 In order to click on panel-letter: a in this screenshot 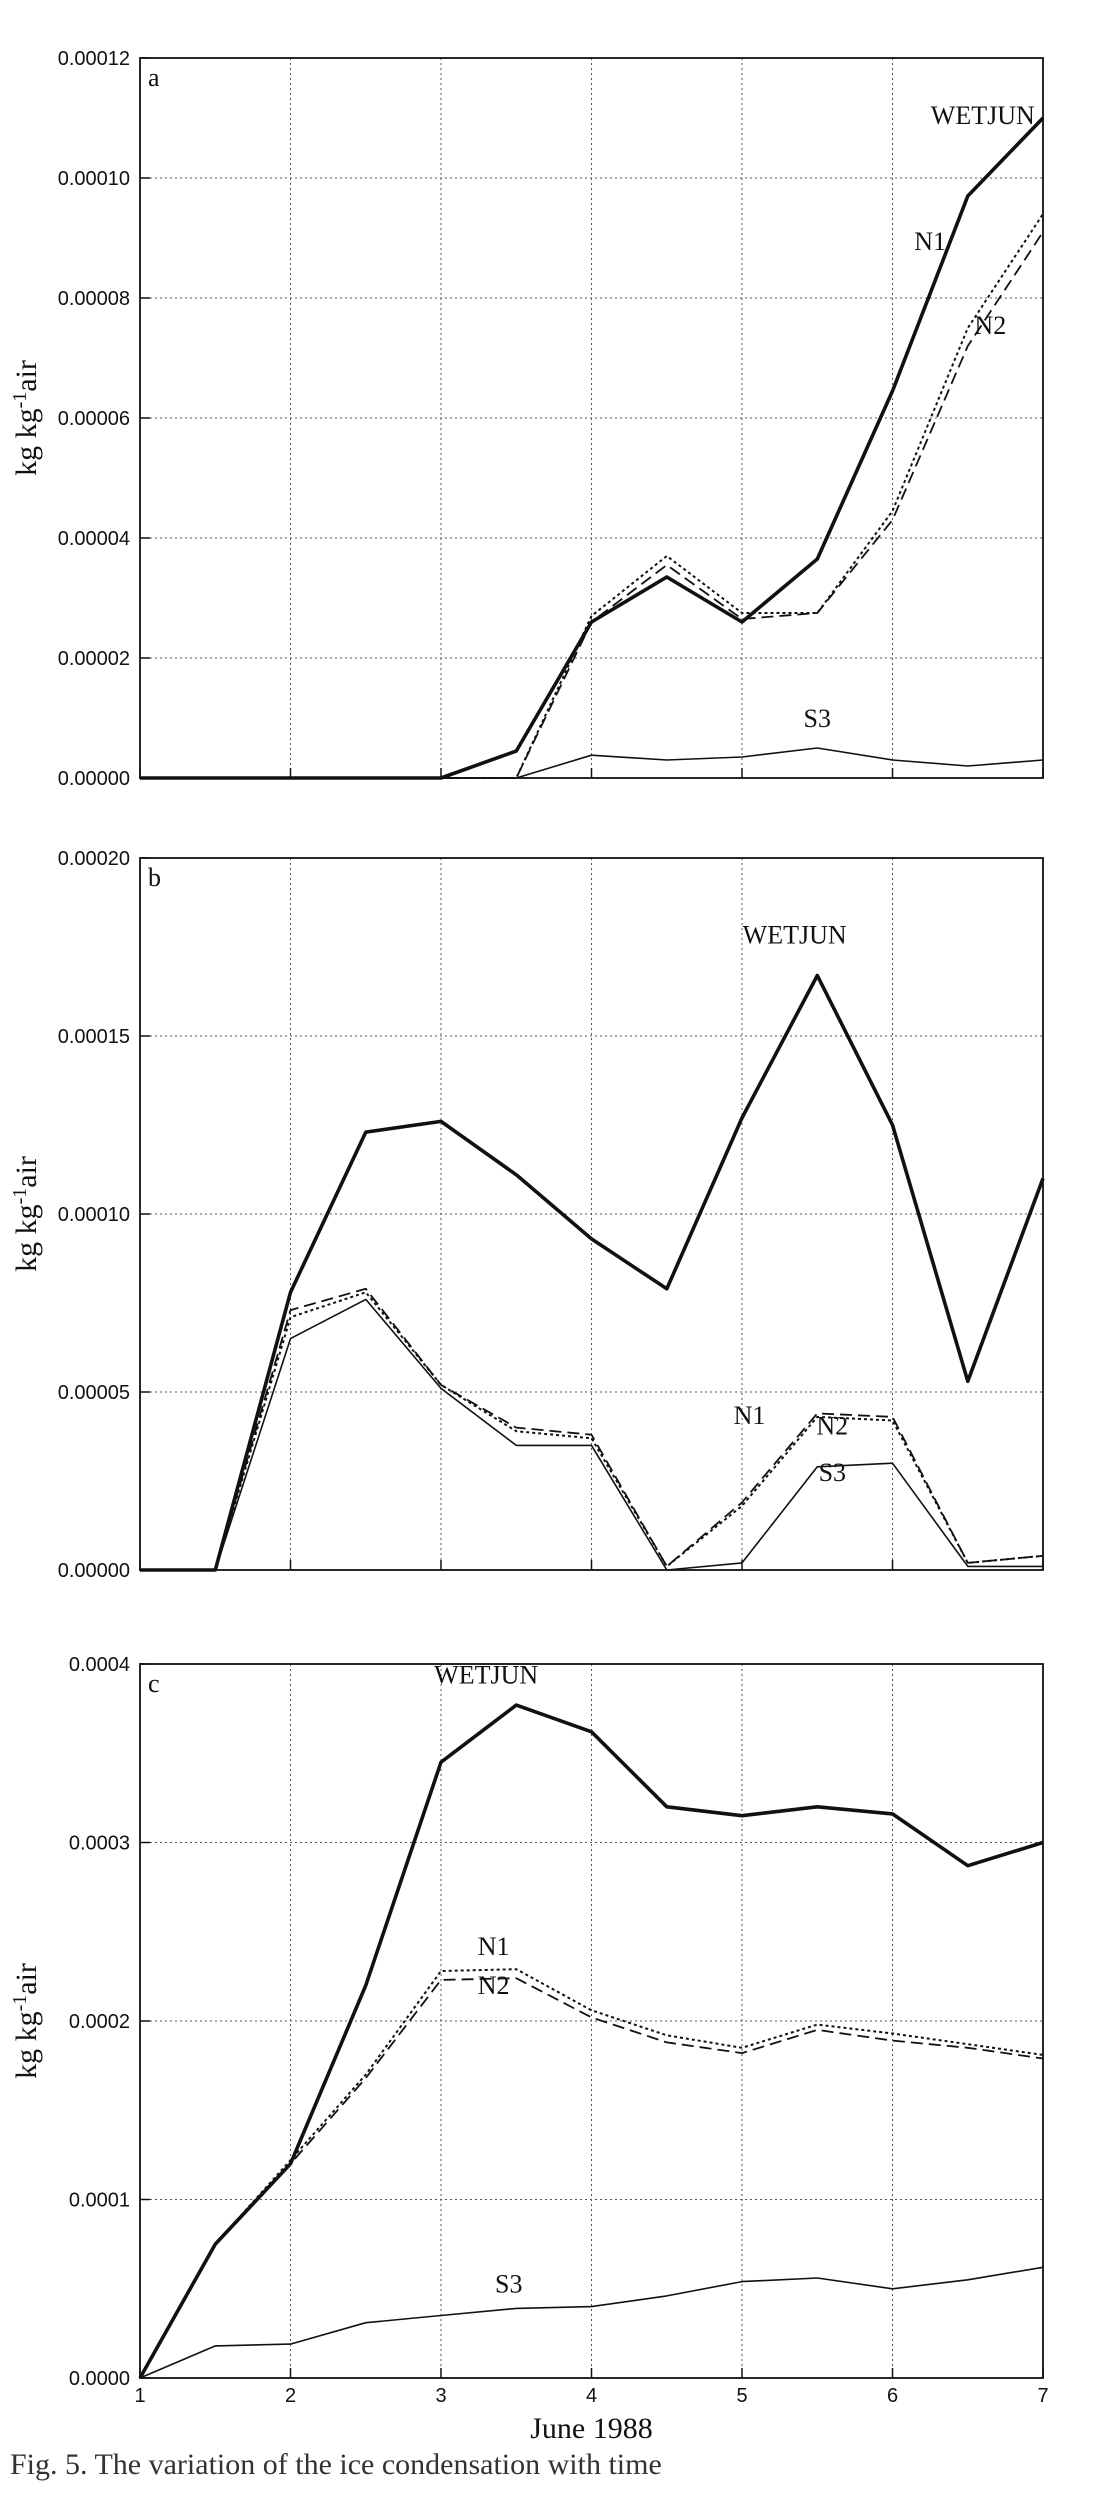, I will do `click(154, 77)`.